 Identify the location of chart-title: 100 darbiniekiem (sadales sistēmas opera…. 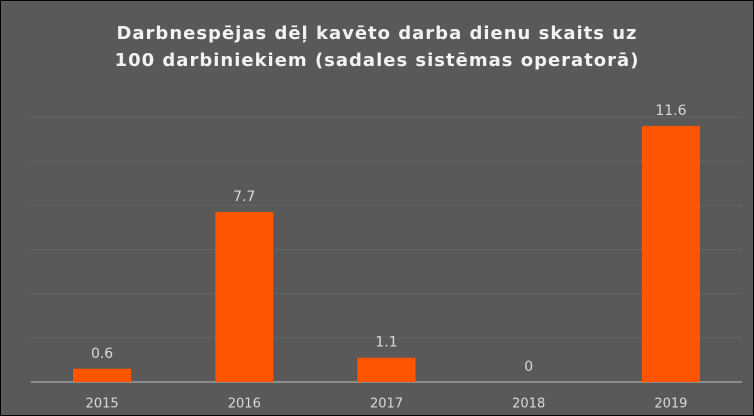
(377, 60).